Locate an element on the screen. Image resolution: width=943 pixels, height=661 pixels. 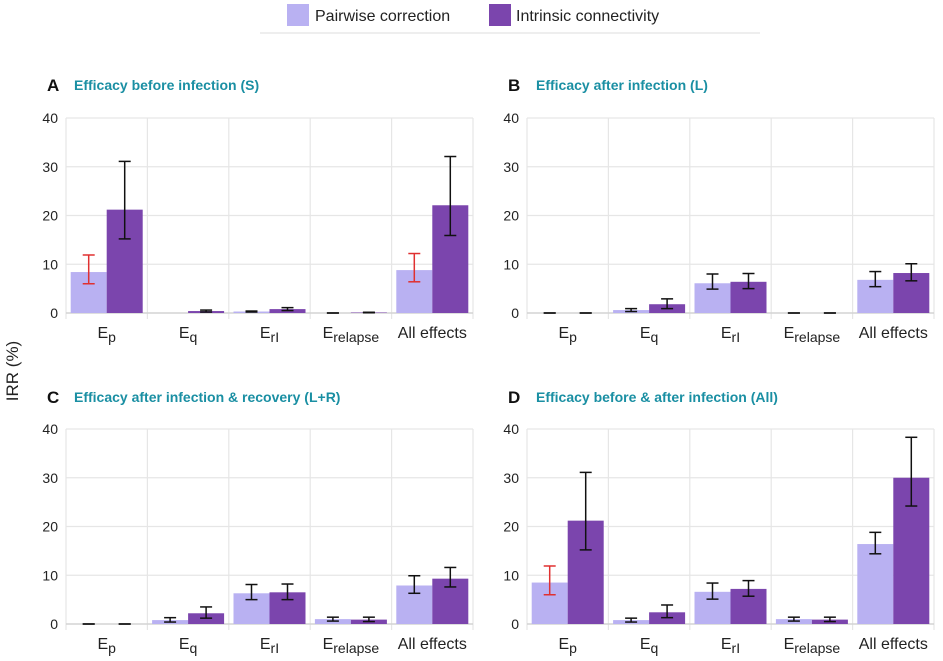
y-axis-label: IRR (%) is located at coordinates (12, 371).